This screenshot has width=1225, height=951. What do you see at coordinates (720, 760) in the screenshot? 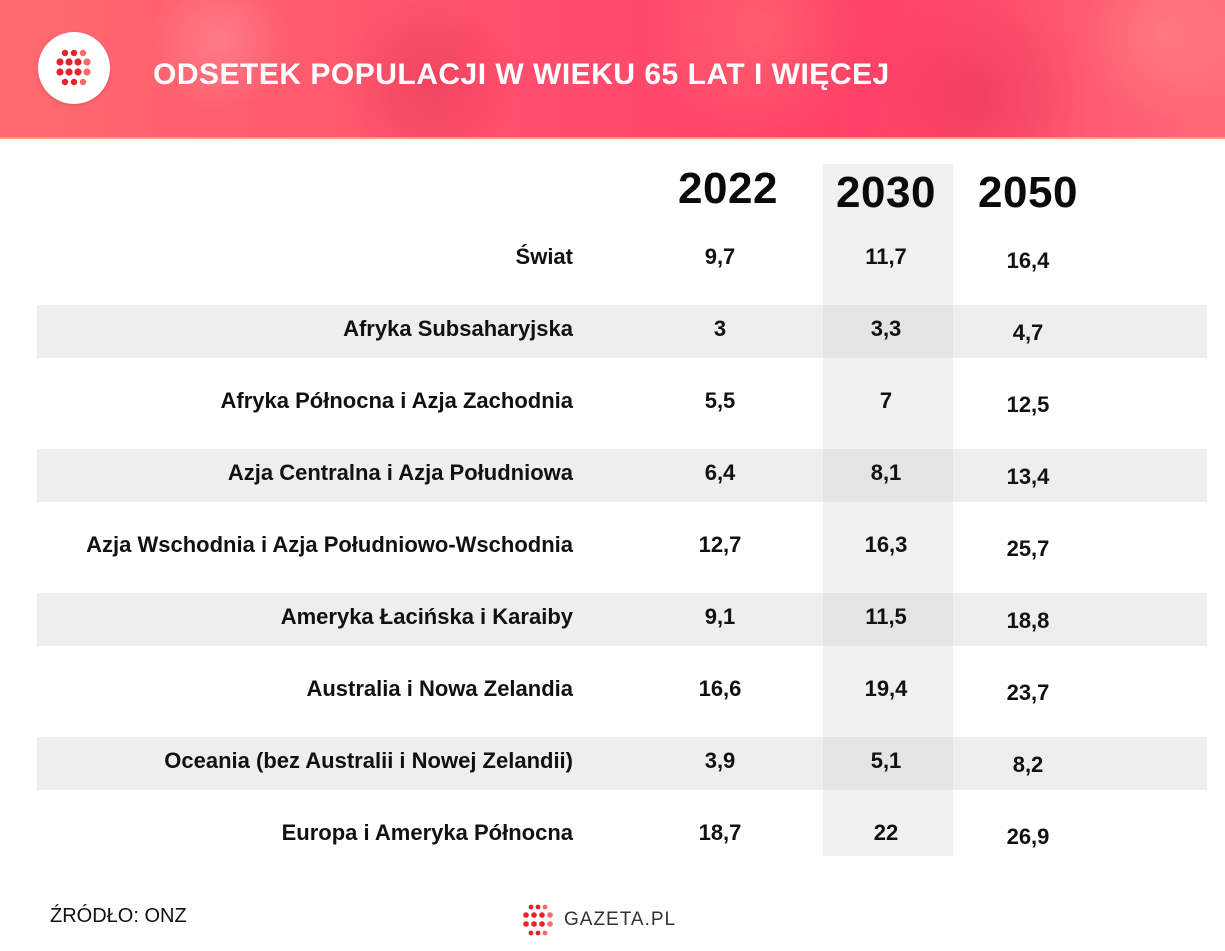
I see `value-cell-2022: 3,9` at bounding box center [720, 760].